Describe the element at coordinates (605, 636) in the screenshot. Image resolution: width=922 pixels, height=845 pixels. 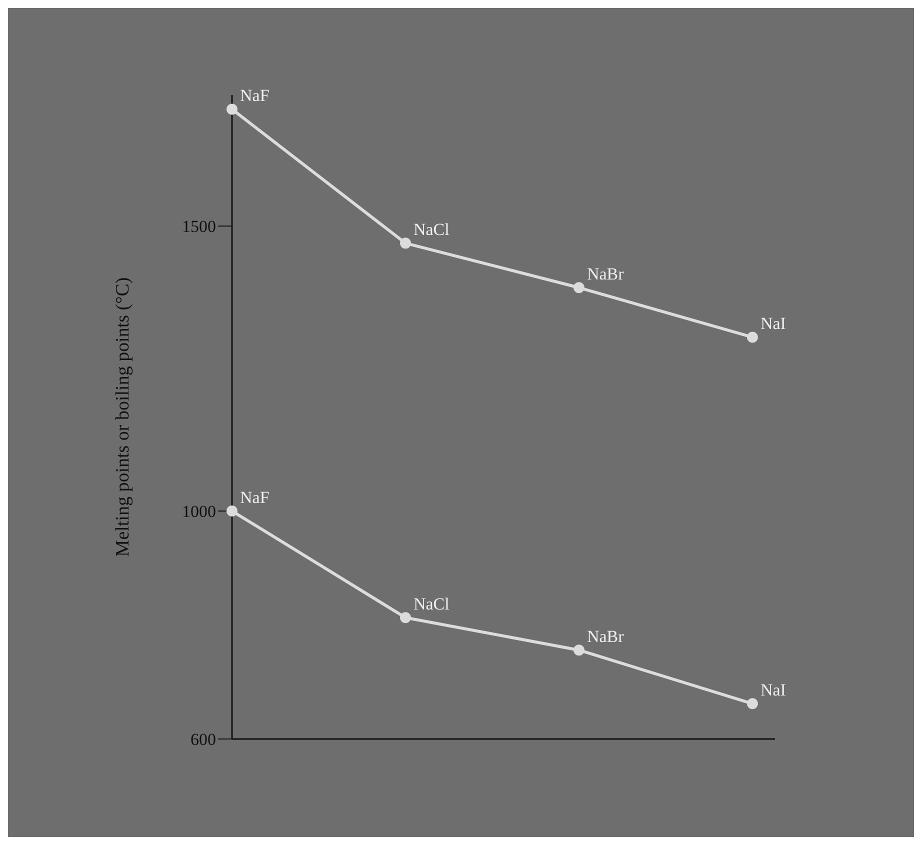
I see `category-label: NaBr` at that location.